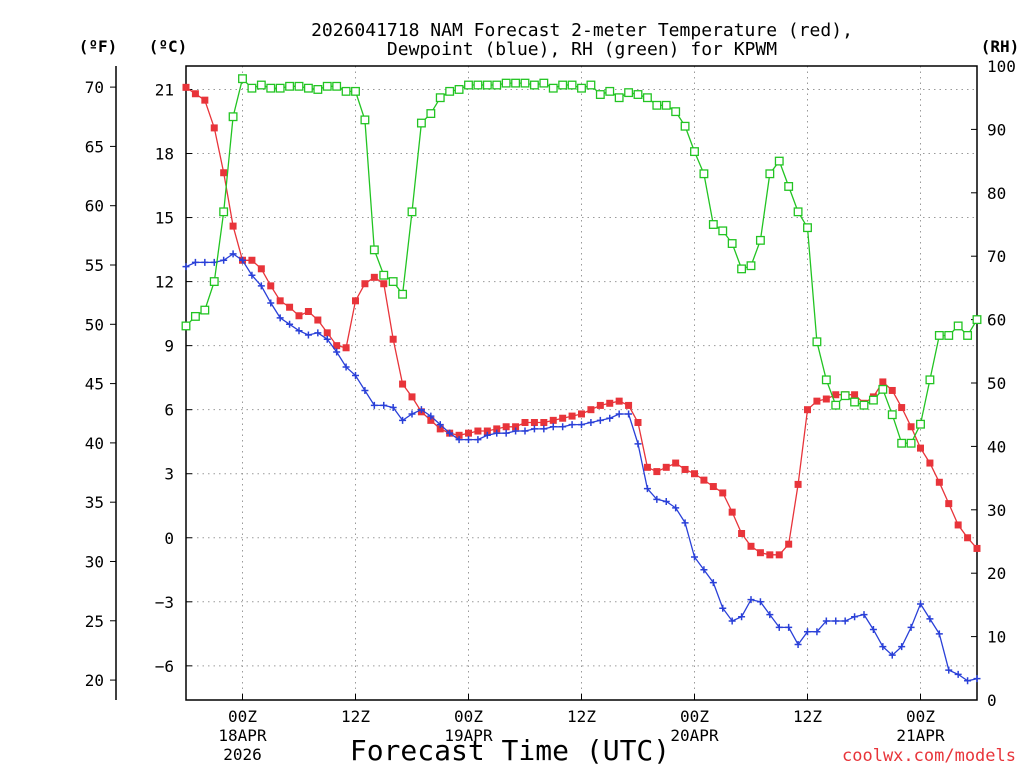  What do you see at coordinates (94, 443) in the screenshot?
I see `fahrenheit-tick-label: 40` at bounding box center [94, 443].